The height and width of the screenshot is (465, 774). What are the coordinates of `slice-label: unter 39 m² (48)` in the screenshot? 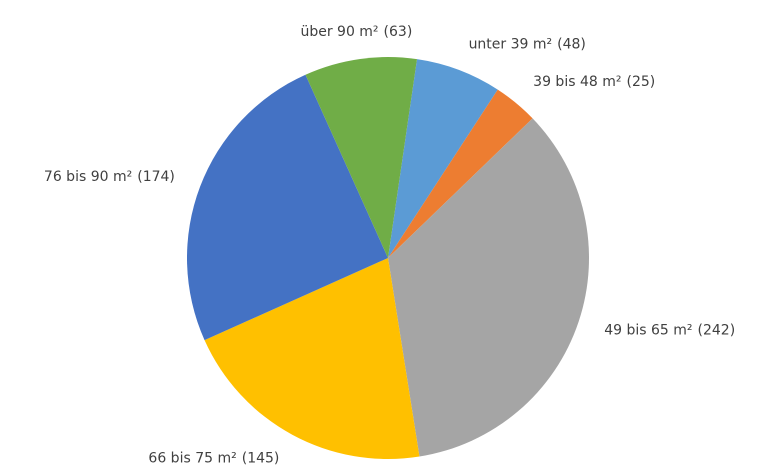 It's located at (527, 45).